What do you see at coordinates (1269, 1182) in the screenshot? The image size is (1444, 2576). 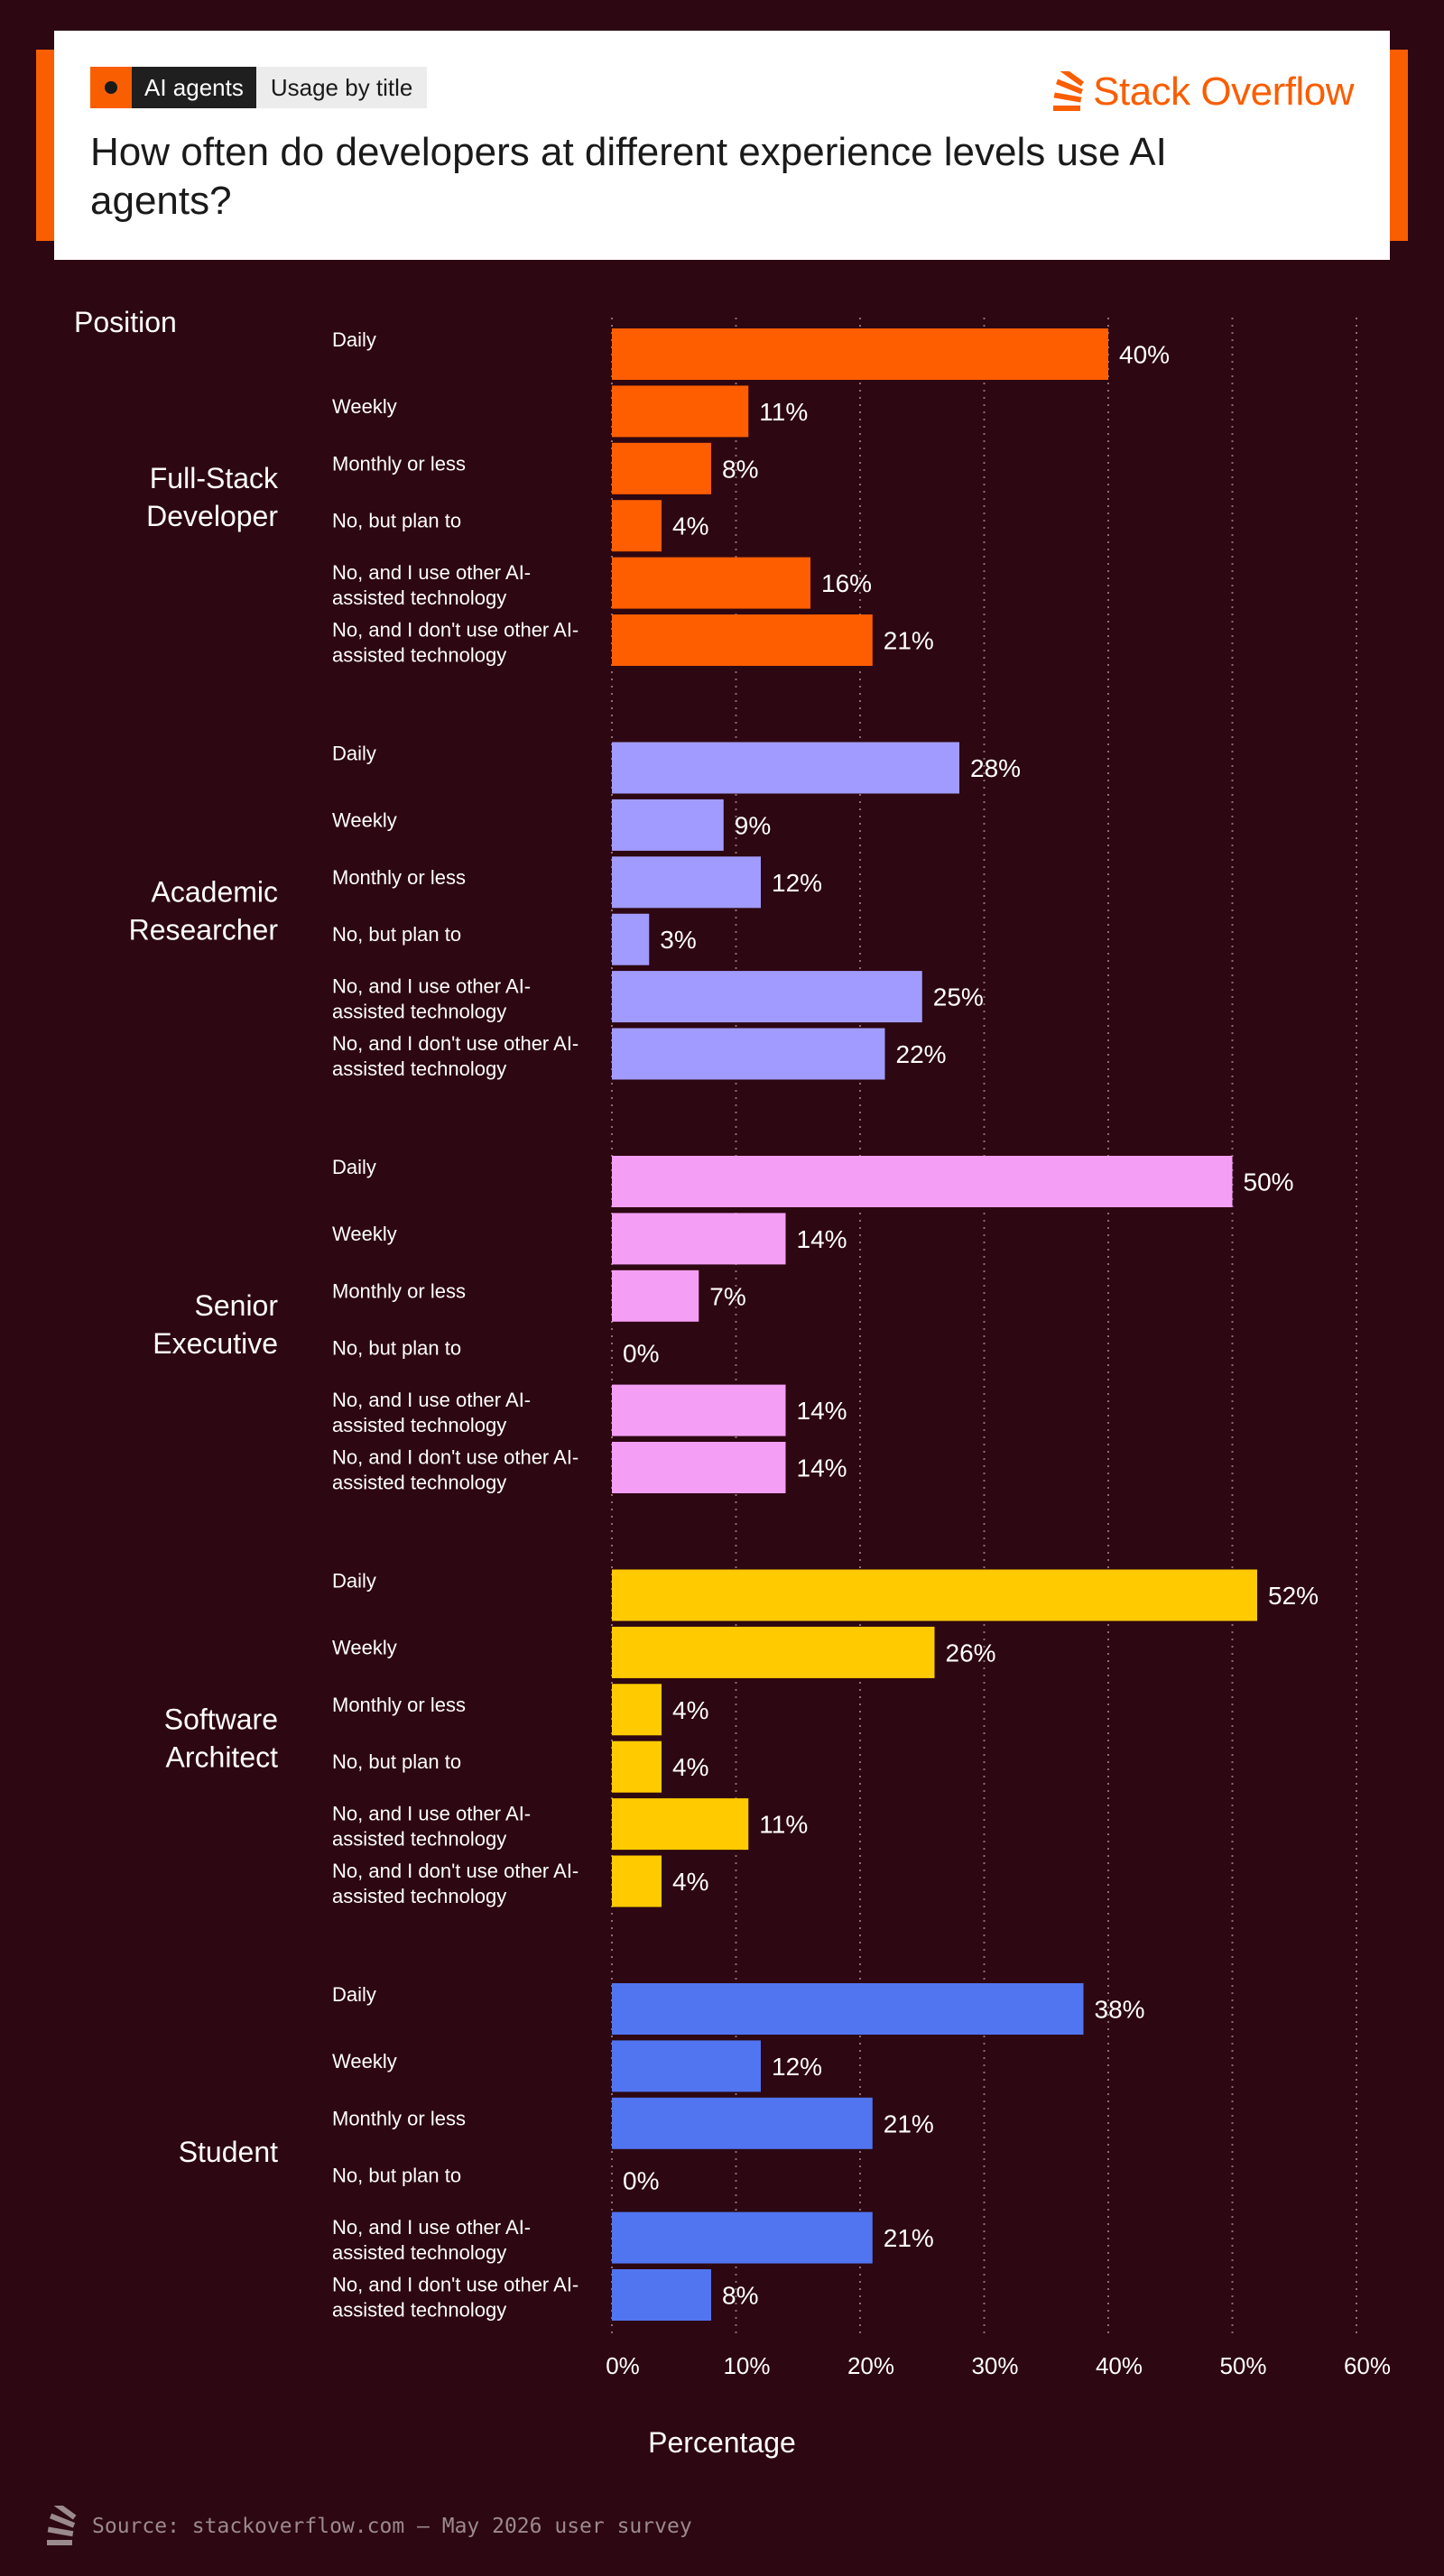 I see `data-label: 50%` at bounding box center [1269, 1182].